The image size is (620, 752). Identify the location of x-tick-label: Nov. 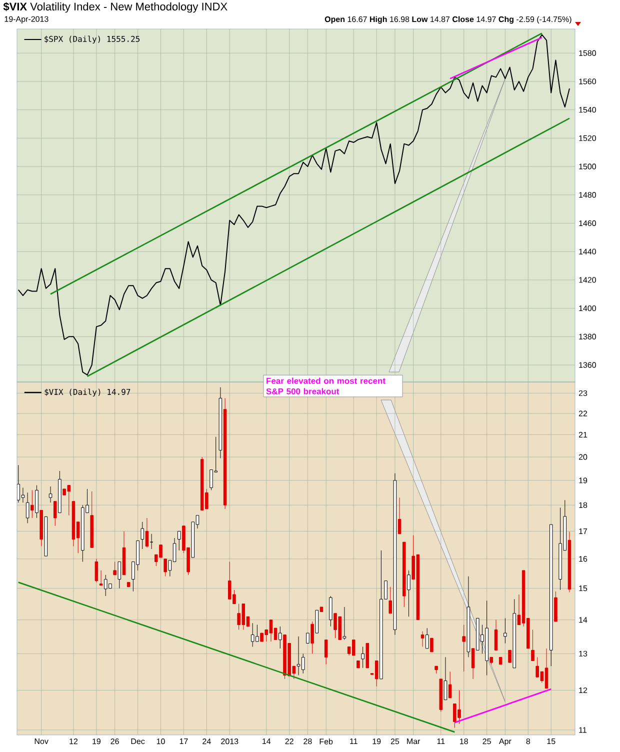
(41, 741).